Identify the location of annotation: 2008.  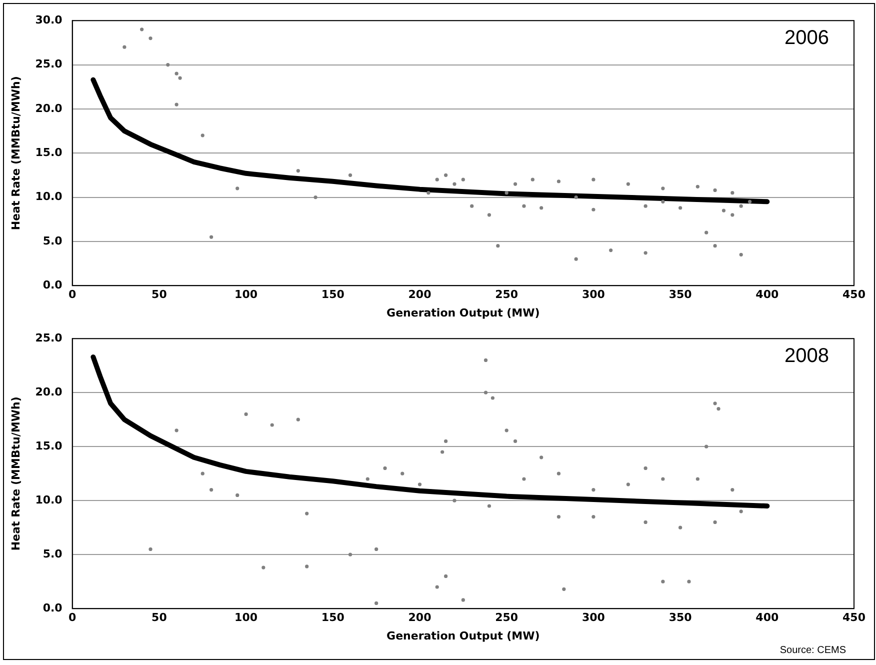
(806, 356).